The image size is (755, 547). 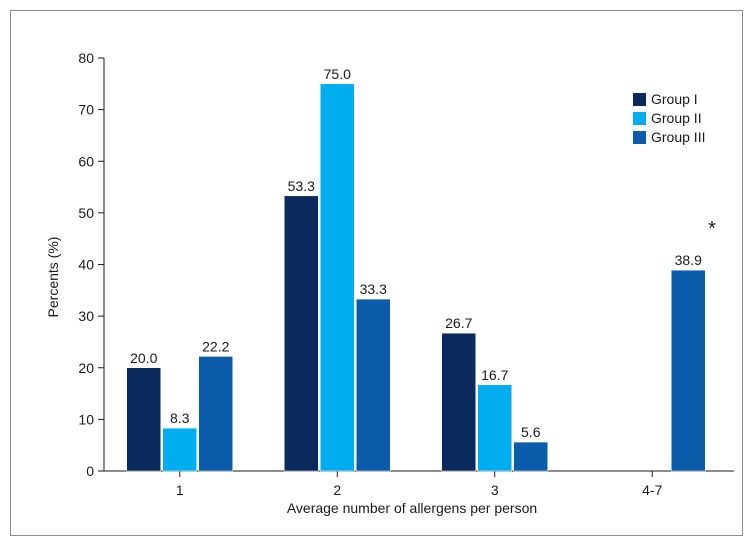 I want to click on legend-label: Group II, so click(x=676, y=118).